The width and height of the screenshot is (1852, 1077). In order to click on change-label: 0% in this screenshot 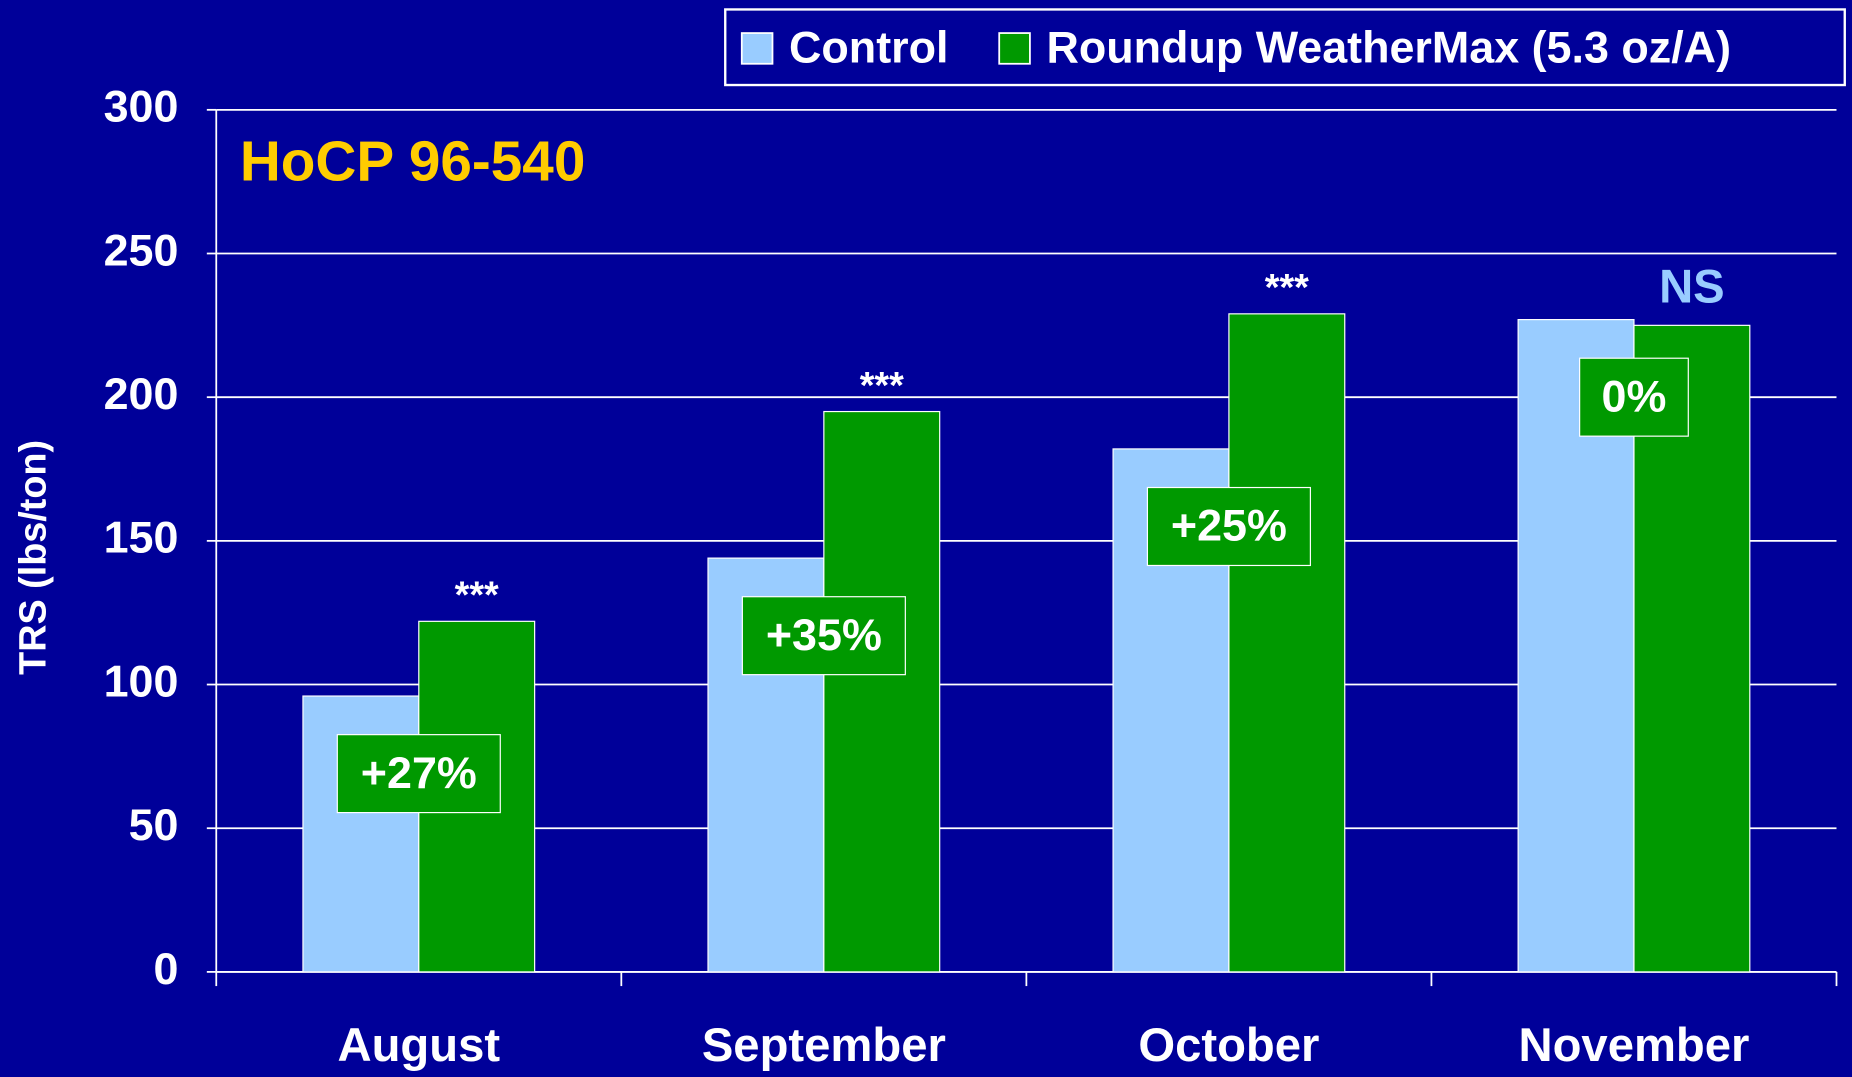, I will do `click(1634, 395)`.